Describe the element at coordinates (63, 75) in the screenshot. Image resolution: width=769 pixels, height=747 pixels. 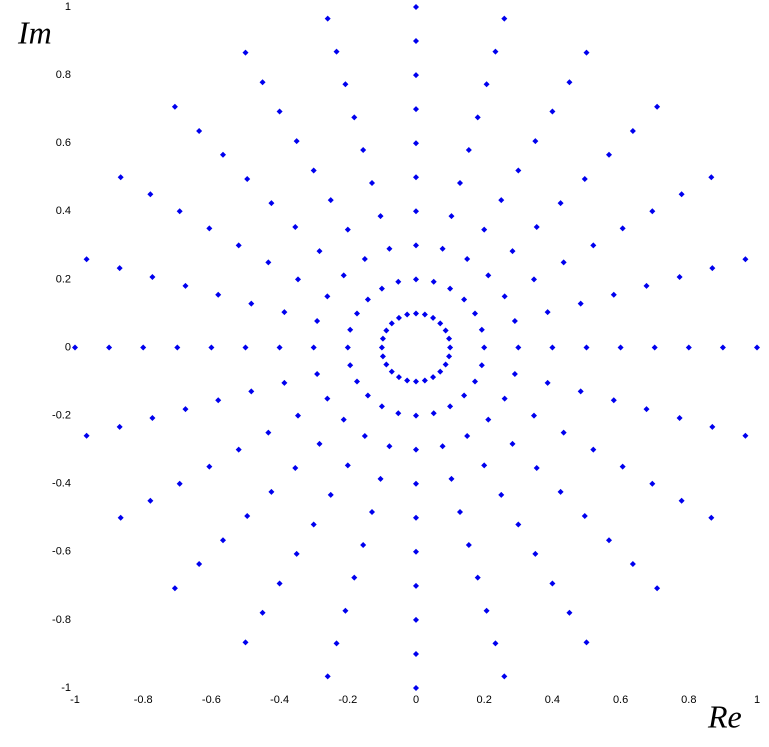
I see `y-tick-label: 0.8` at that location.